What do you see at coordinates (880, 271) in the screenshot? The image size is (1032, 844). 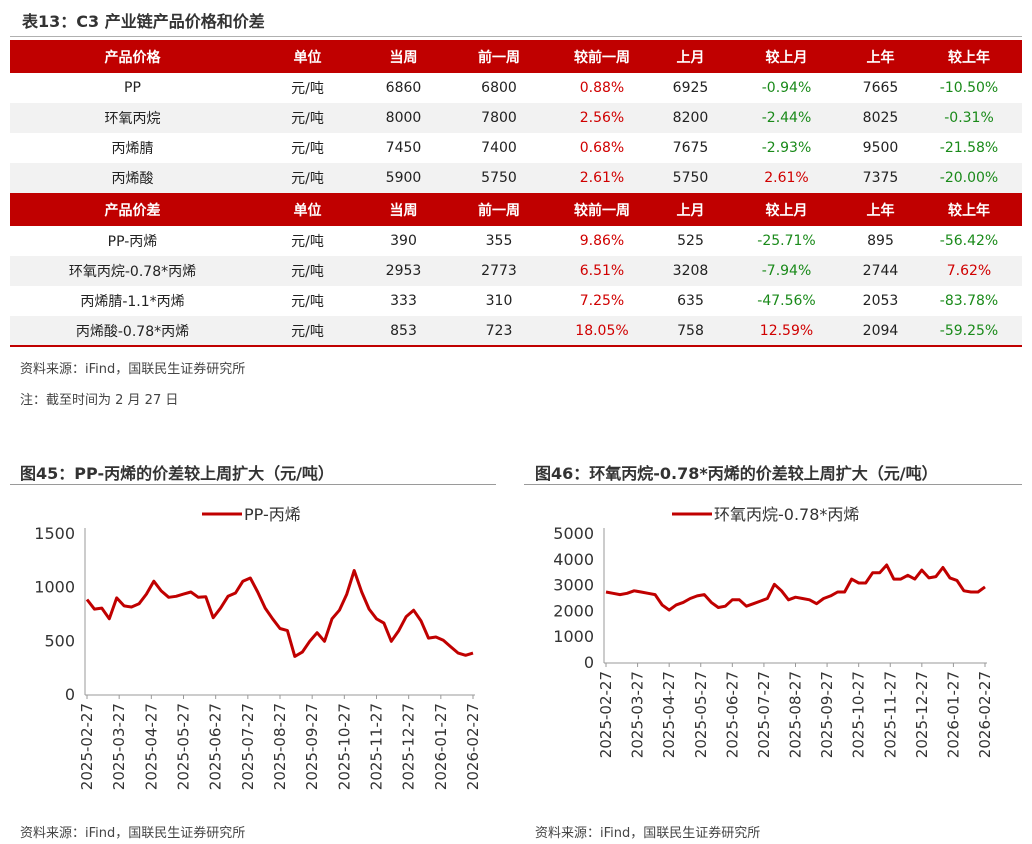 I see `table-cell: 2744` at bounding box center [880, 271].